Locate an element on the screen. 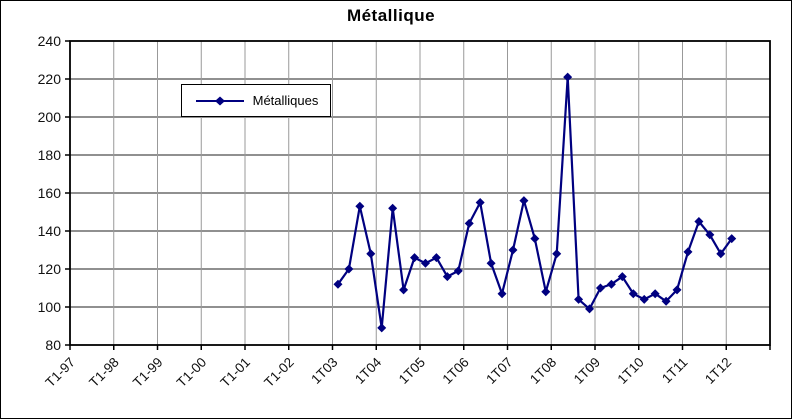 Image resolution: width=792 pixels, height=419 pixels. x-tick-label: 1T12 is located at coordinates (718, 371).